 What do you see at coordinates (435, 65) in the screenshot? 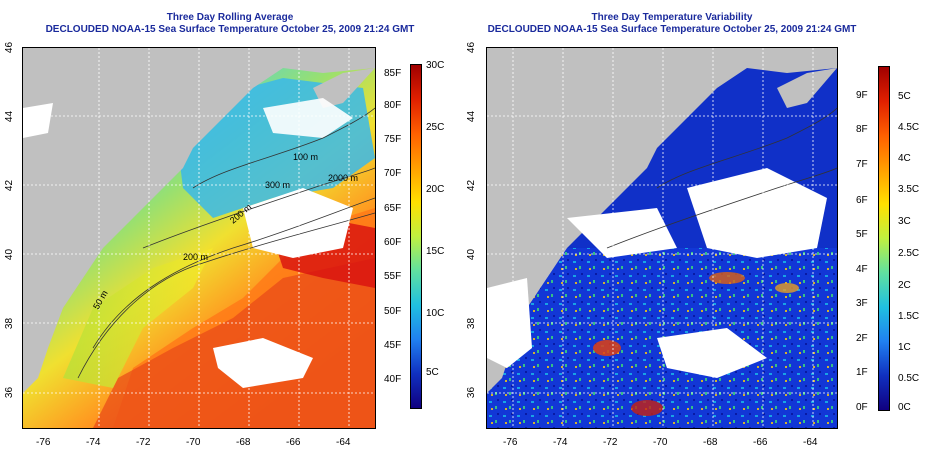
I see `colorbar-c-tick: 30C` at bounding box center [435, 65].